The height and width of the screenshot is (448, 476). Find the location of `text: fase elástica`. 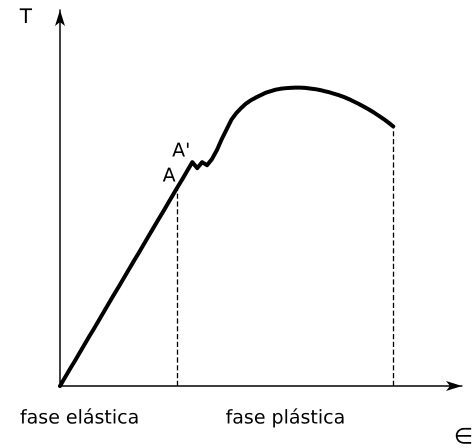

text: fase elástica is located at coordinates (80, 417).